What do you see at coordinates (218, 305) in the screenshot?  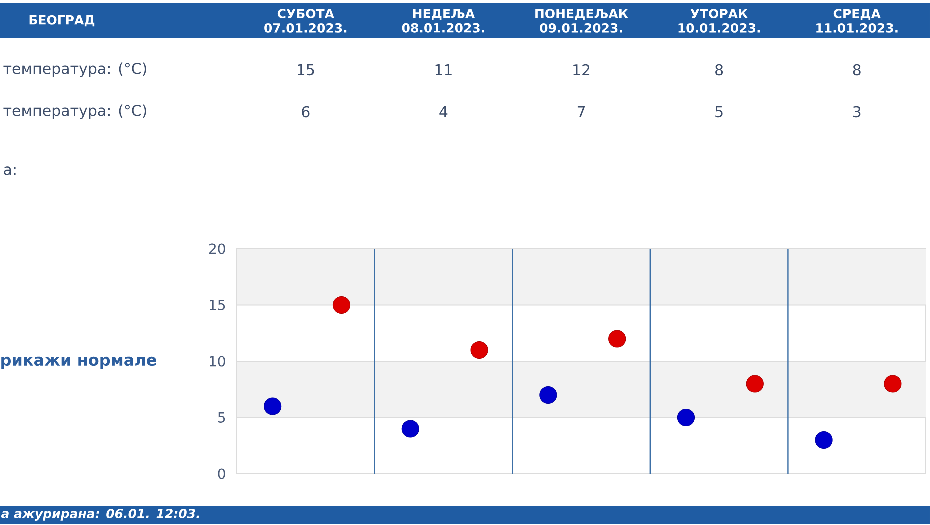 I see `y-tick-label: 15` at bounding box center [218, 305].